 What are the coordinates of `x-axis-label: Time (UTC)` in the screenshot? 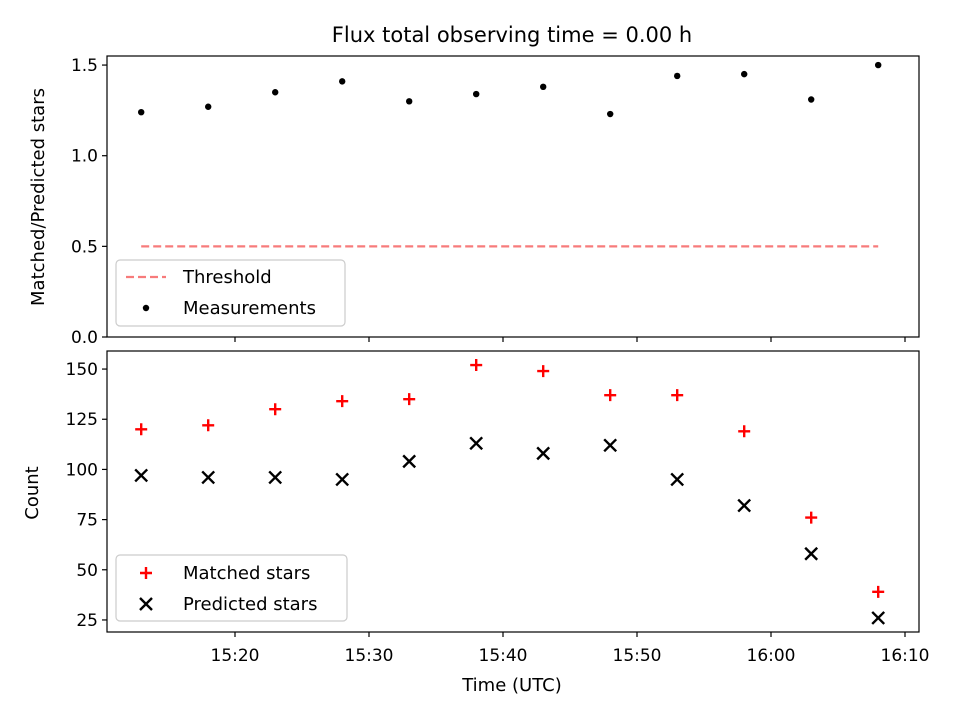 It's located at (511, 685).